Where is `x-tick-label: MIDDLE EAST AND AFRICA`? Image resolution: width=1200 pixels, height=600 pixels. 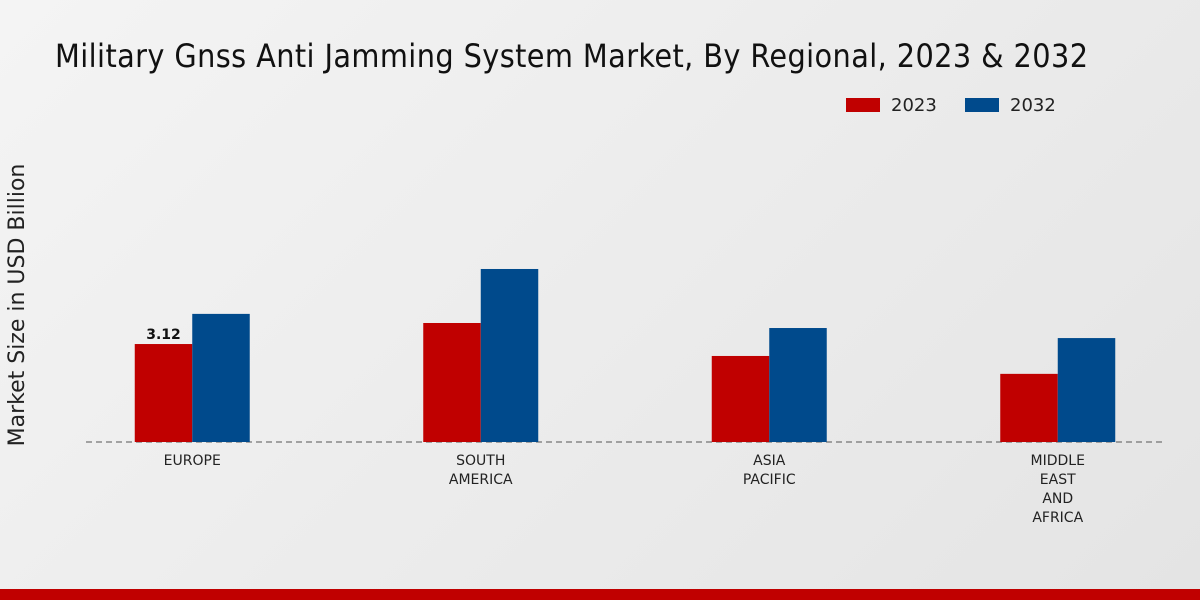
x-tick-label: MIDDLE EAST AND AFRICA is located at coordinates (1057, 489).